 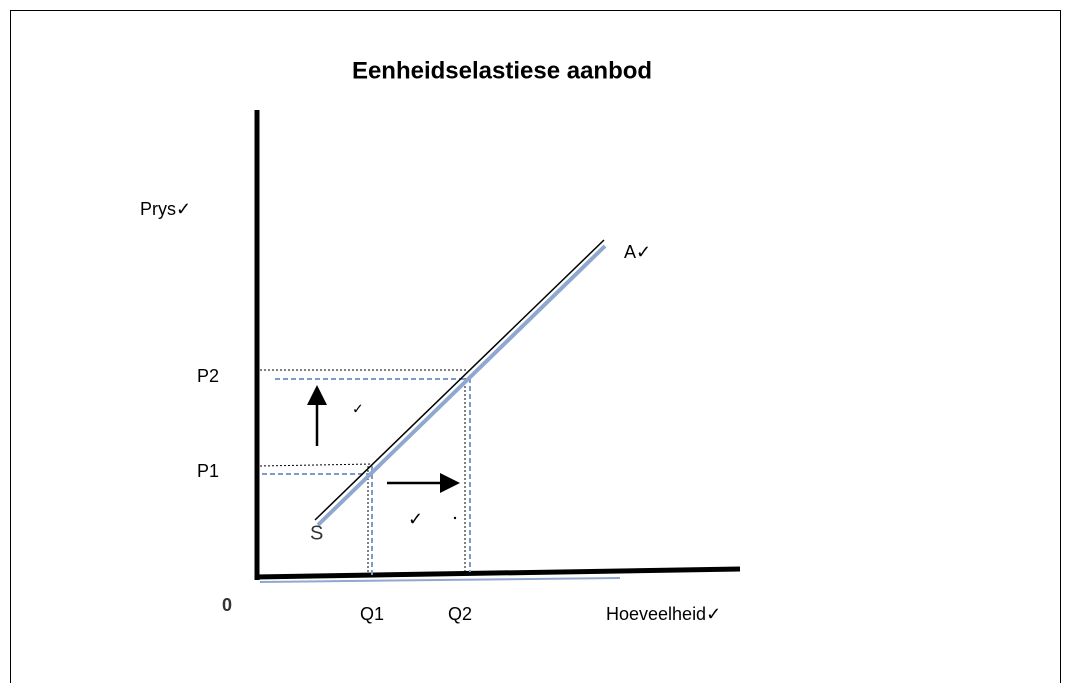 What do you see at coordinates (316, 533) in the screenshot?
I see `curve-start-label: S` at bounding box center [316, 533].